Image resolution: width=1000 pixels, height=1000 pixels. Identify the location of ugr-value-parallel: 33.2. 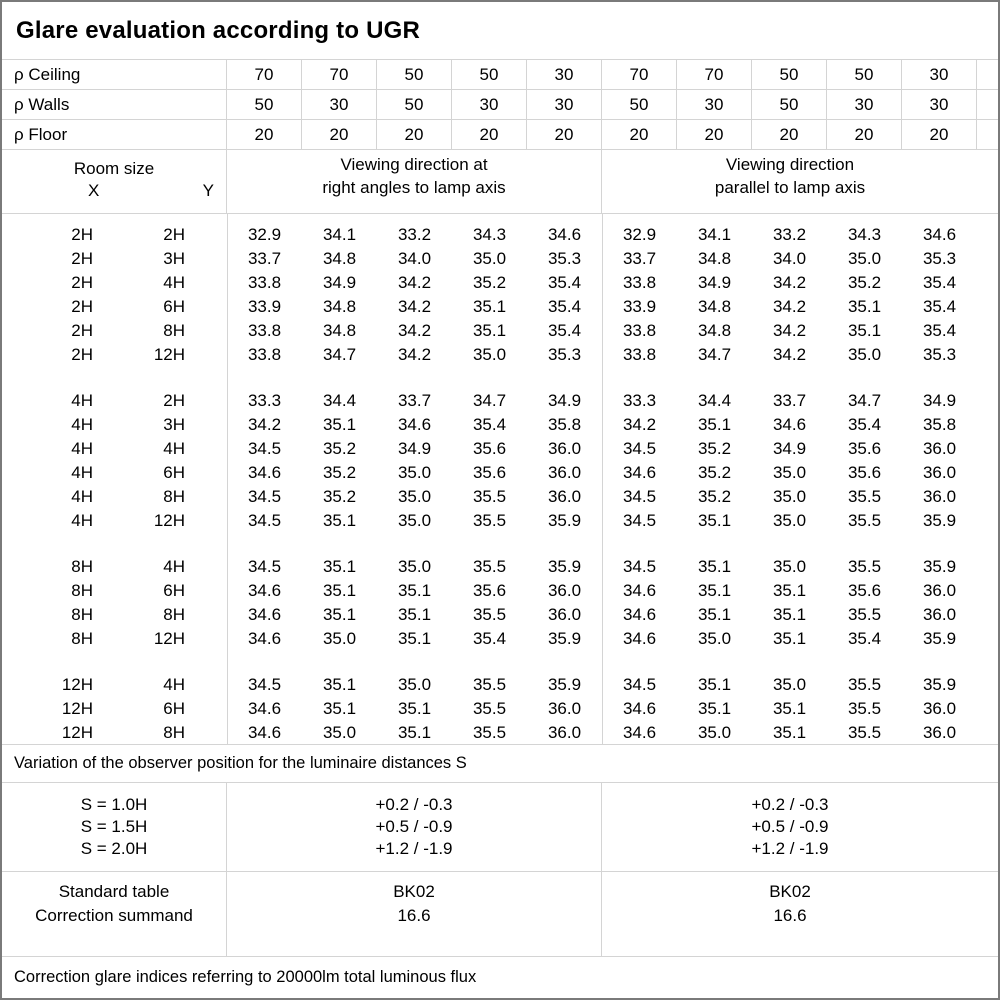
(789, 234).